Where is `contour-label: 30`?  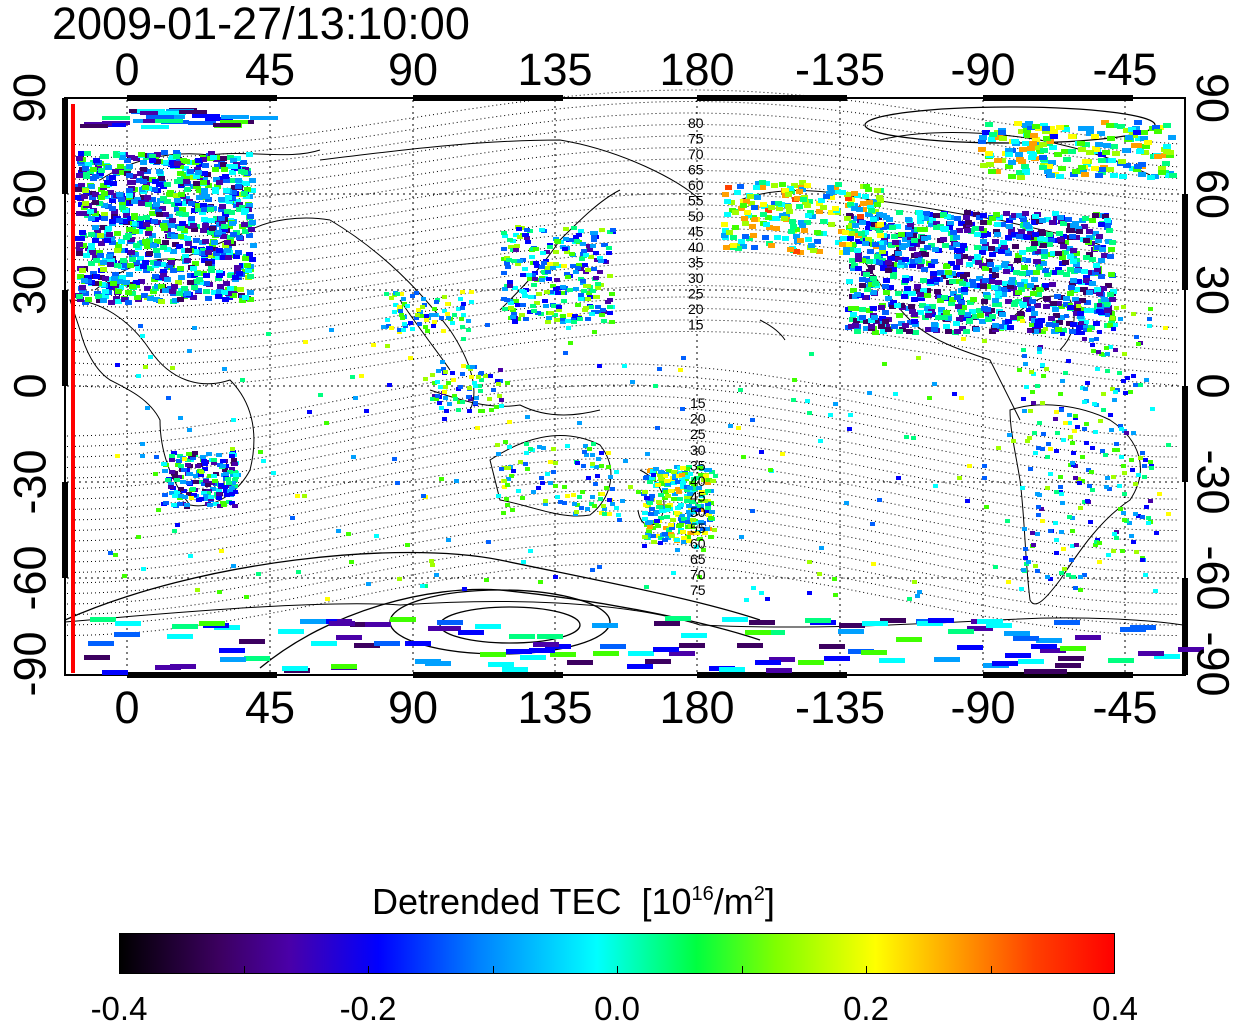 contour-label: 30 is located at coordinates (696, 278).